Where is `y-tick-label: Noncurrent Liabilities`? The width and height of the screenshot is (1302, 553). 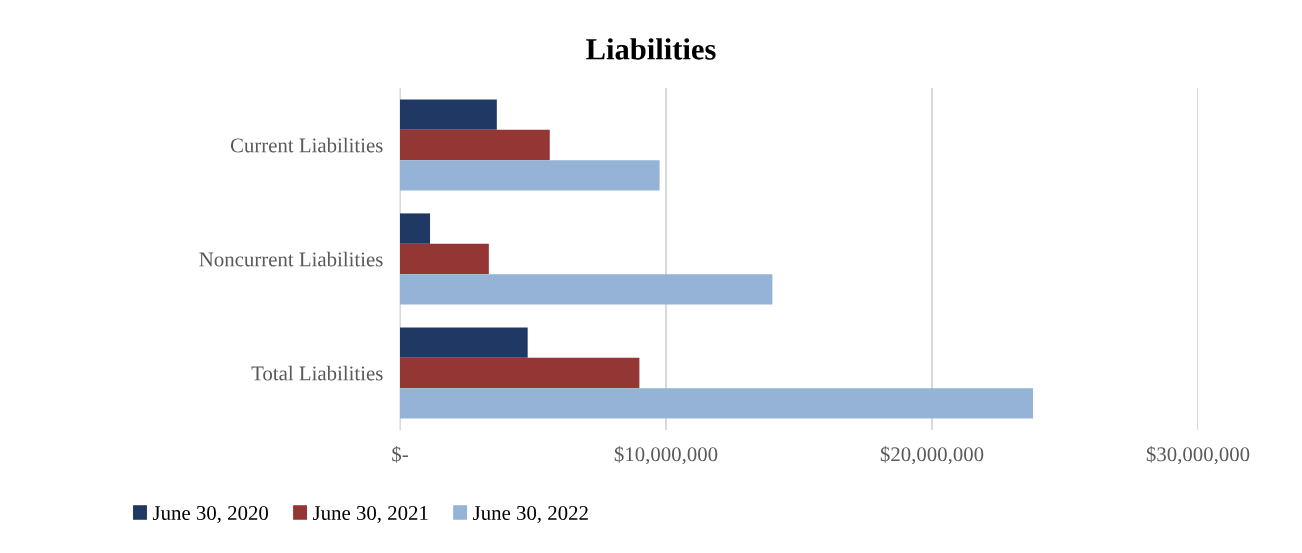 y-tick-label: Noncurrent Liabilities is located at coordinates (291, 259).